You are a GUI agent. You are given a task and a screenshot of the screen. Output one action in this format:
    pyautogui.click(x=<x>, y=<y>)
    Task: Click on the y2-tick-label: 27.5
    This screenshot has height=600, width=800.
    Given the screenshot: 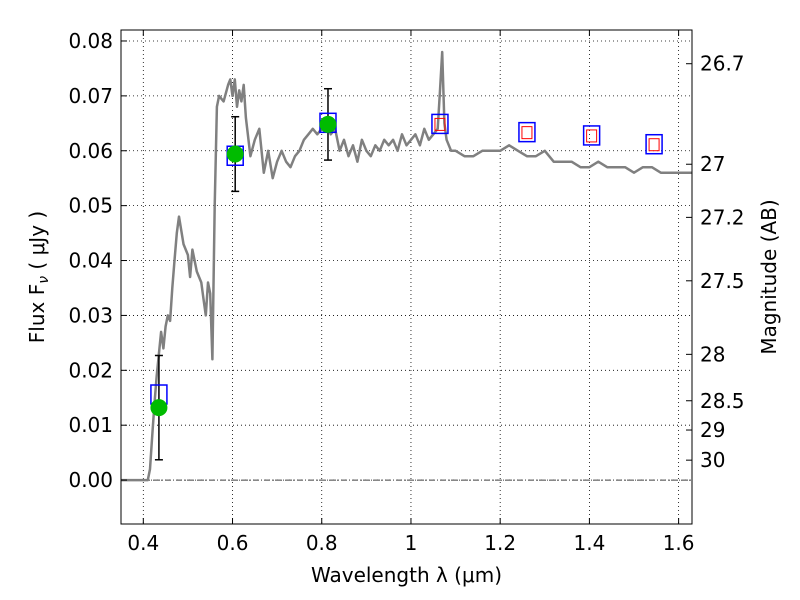 What is the action you would take?
    pyautogui.click(x=722, y=281)
    